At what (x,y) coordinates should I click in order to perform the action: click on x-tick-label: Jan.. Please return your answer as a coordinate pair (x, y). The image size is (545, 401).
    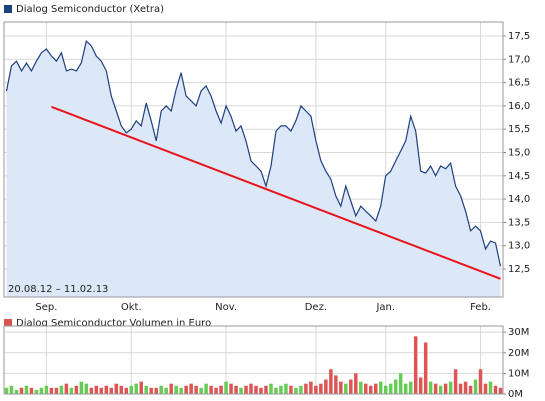
    Looking at the image, I should click on (385, 307).